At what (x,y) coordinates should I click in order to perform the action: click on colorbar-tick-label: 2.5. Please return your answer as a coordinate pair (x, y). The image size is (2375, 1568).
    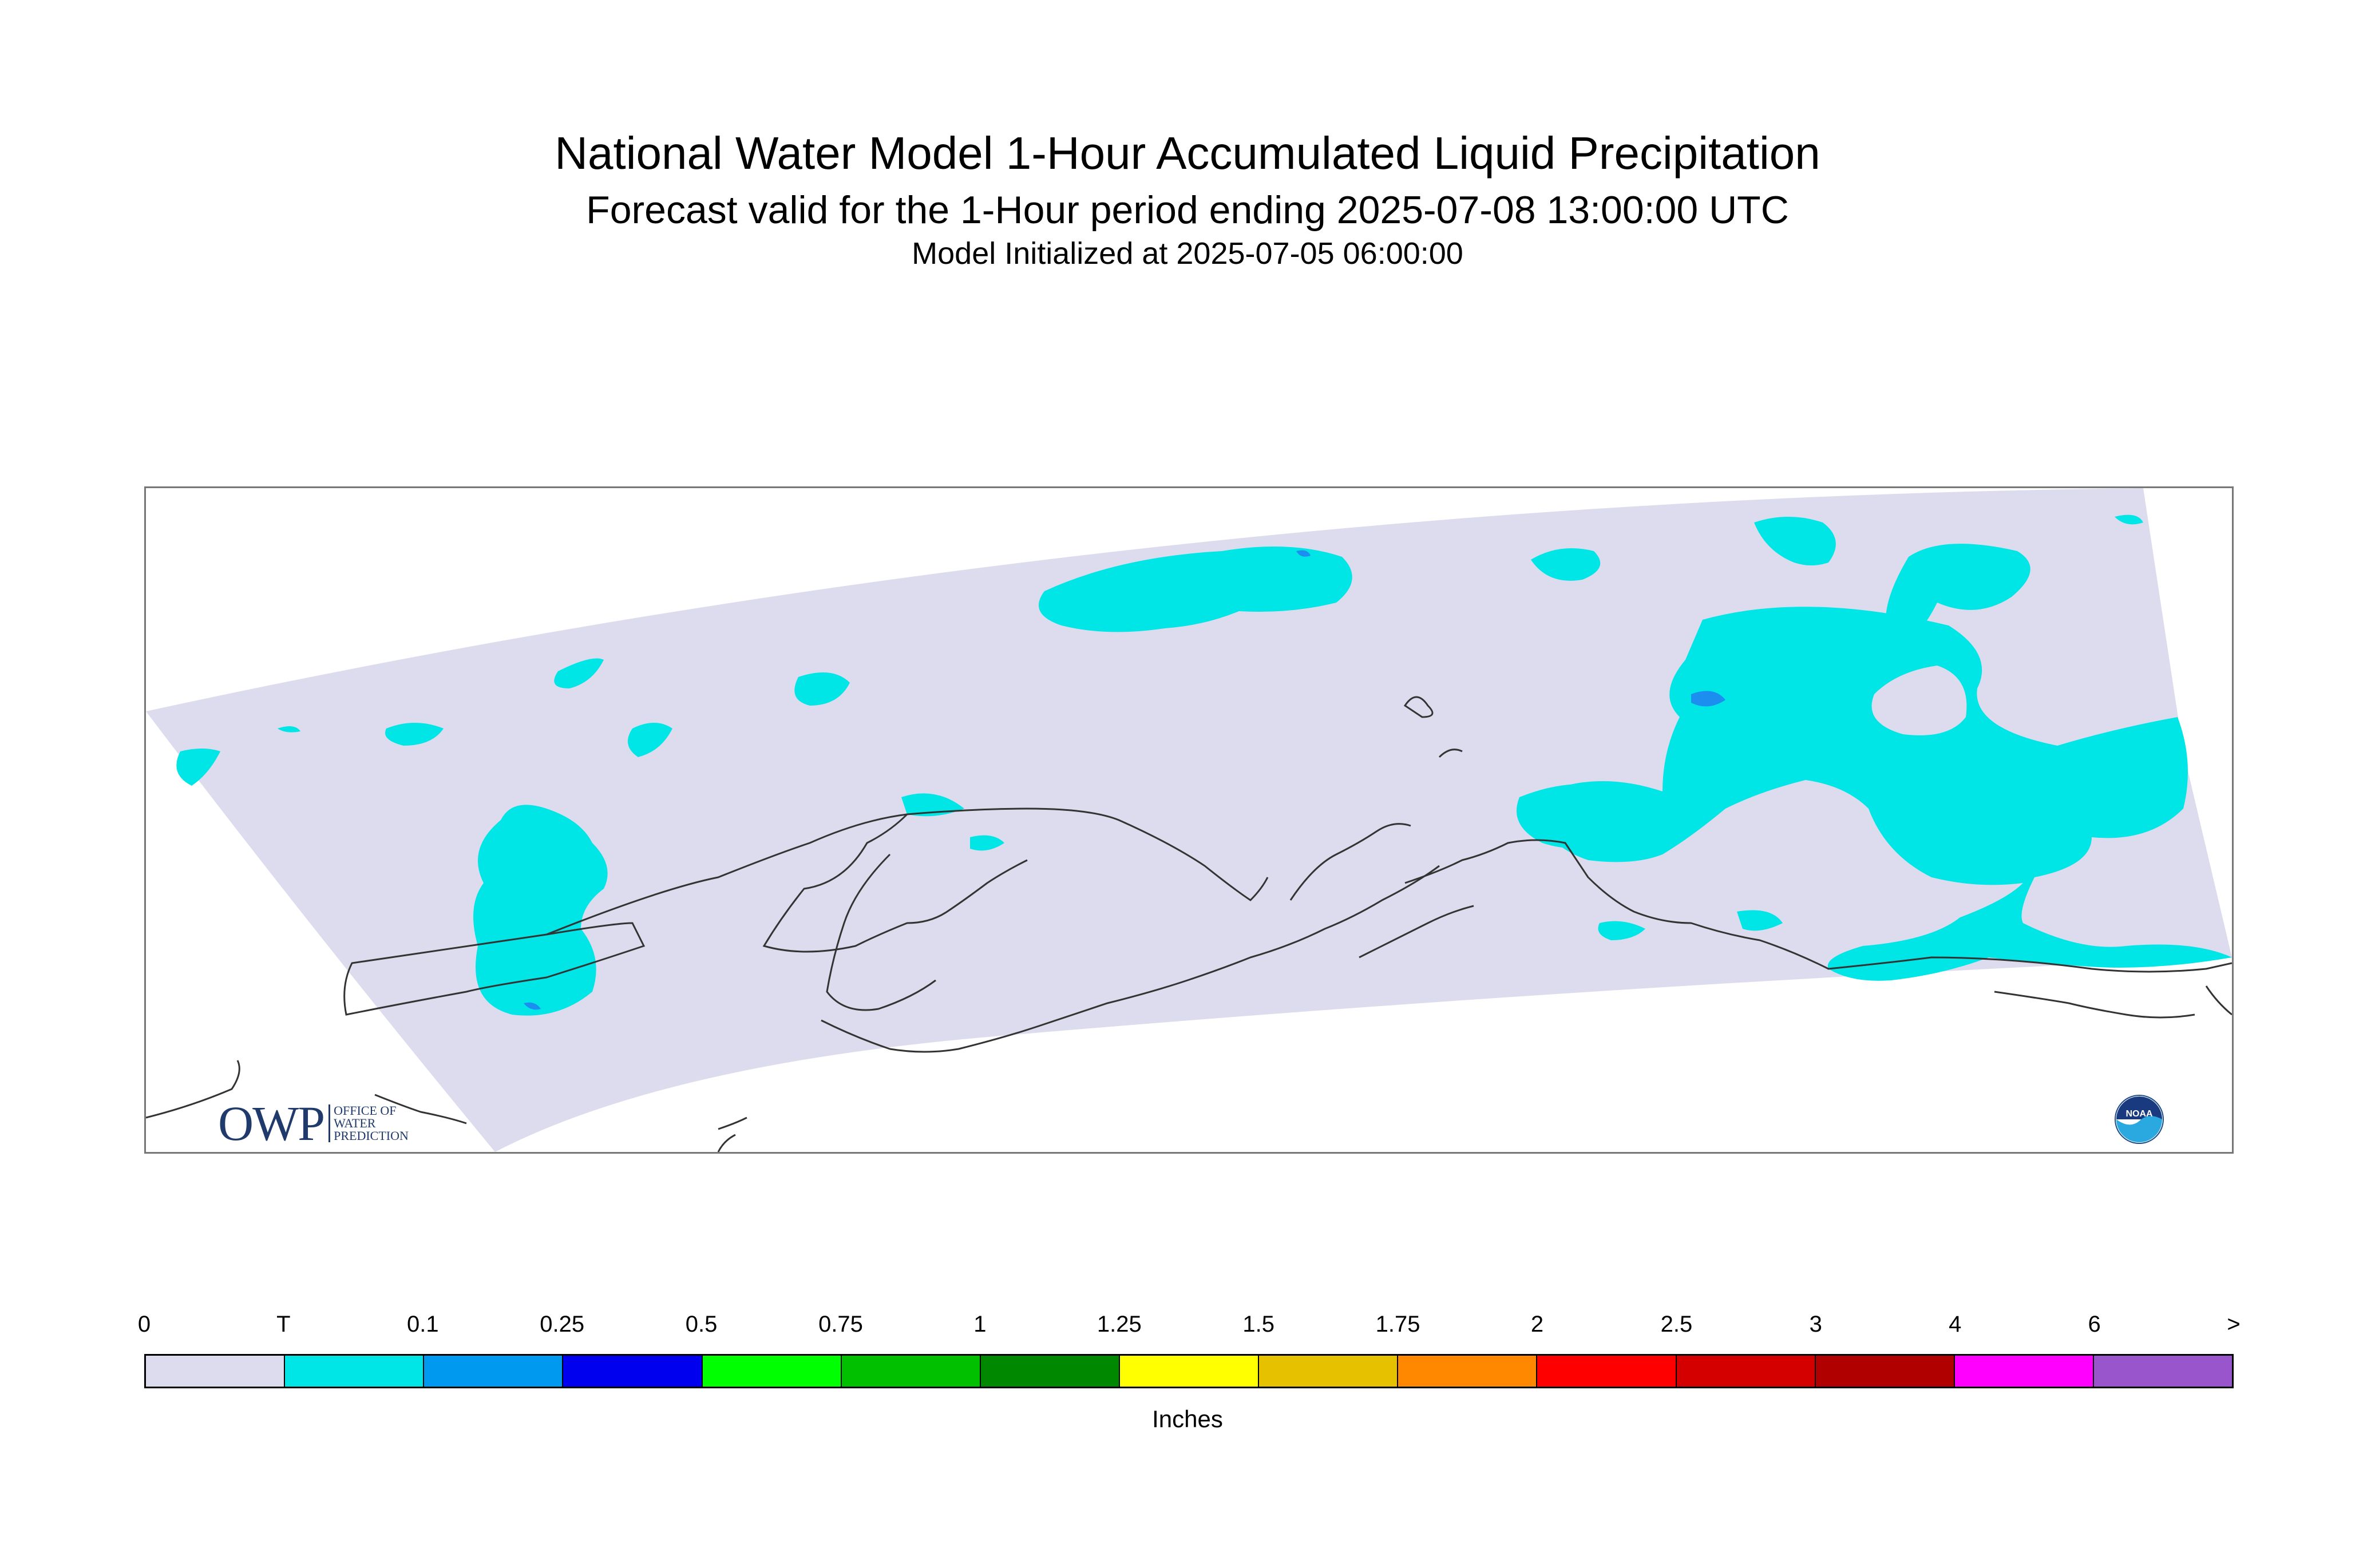
    Looking at the image, I should click on (1676, 1324).